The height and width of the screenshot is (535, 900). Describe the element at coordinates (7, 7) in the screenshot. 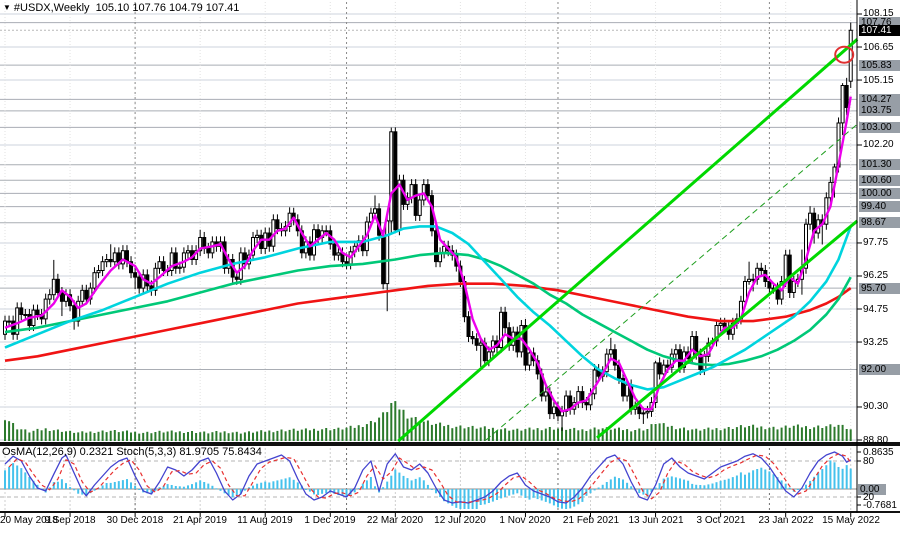

I see `symbol-dropdown-icon: ▼` at that location.